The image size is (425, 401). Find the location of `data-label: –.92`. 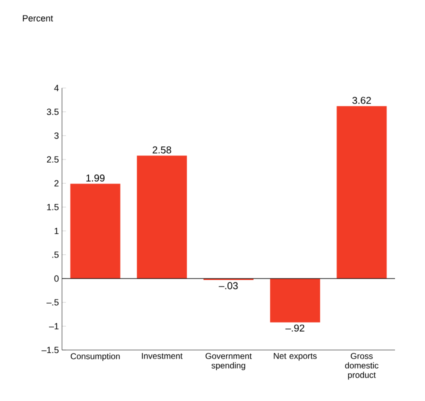

data-label: –.92 is located at coordinates (294, 328).